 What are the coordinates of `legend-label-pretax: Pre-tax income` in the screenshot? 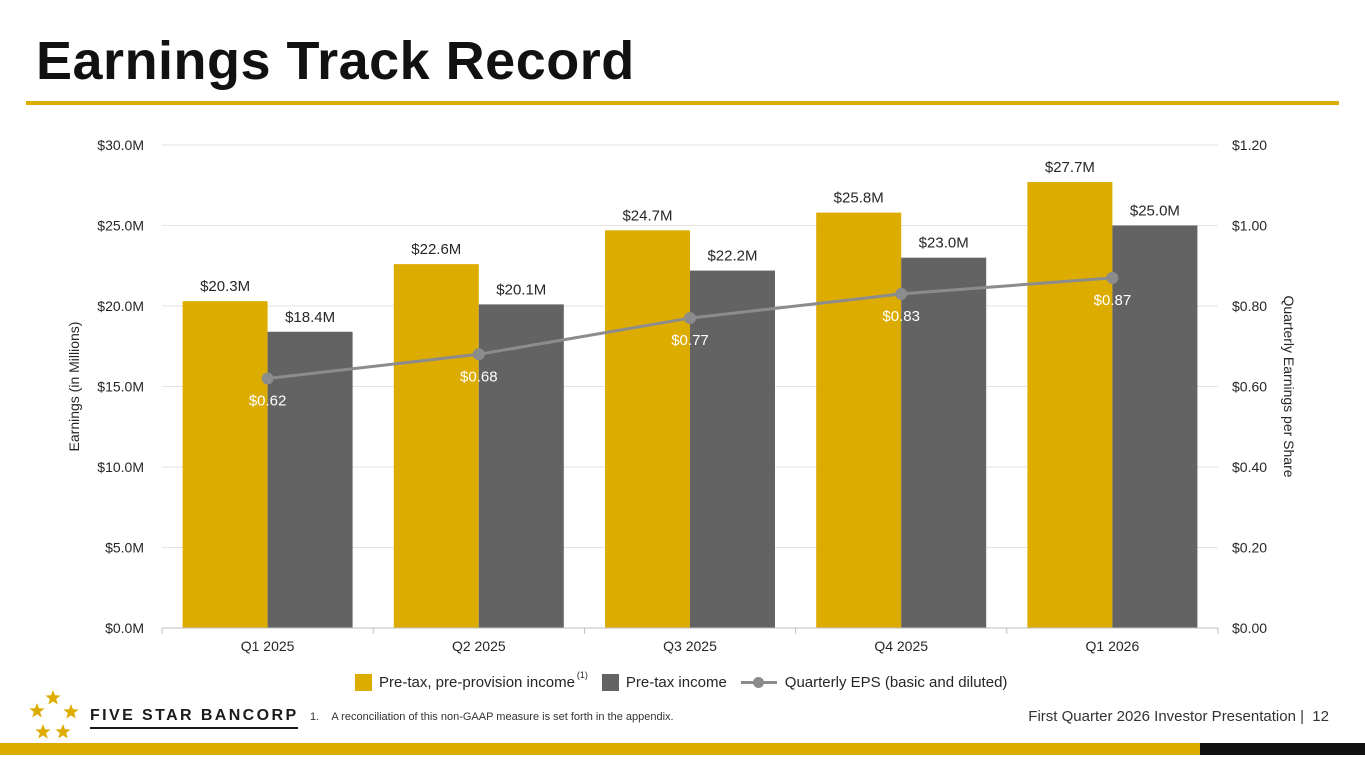 It's located at (676, 682).